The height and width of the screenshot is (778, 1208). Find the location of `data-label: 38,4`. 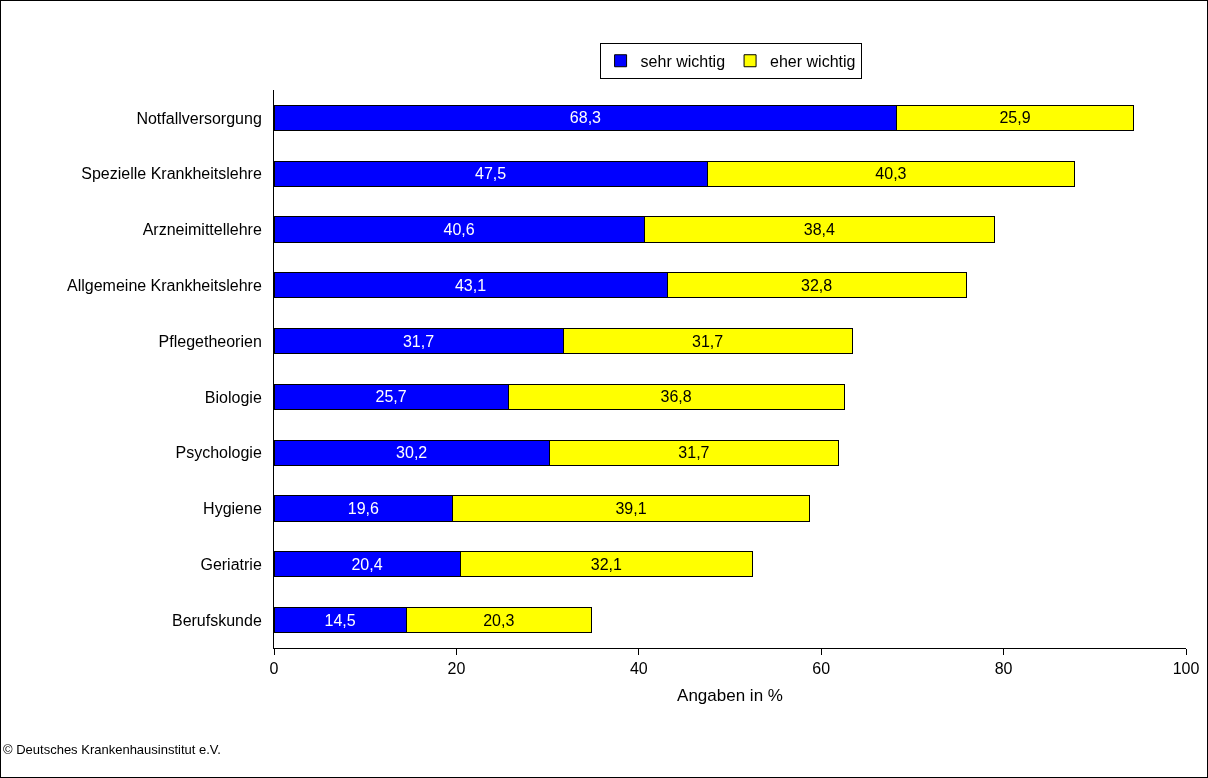

data-label: 38,4 is located at coordinates (819, 230).